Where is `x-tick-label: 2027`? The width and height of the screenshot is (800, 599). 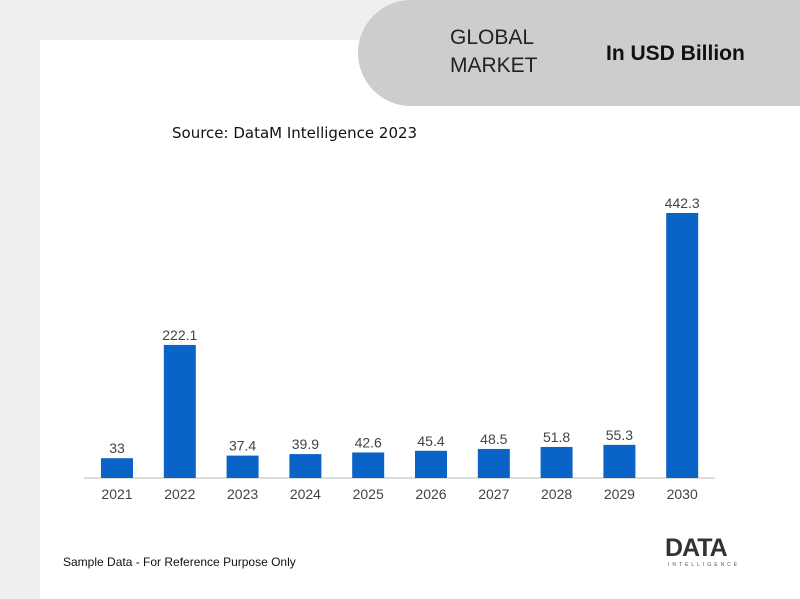 x-tick-label: 2027 is located at coordinates (493, 494).